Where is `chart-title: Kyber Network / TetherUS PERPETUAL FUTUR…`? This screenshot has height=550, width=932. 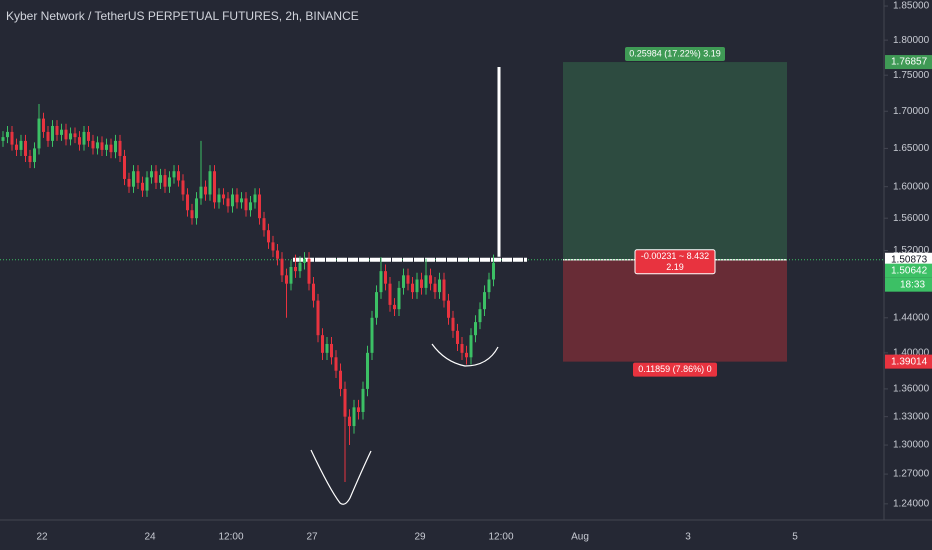
chart-title: Kyber Network / TetherUS PERPETUAL FUTUR… is located at coordinates (182, 16).